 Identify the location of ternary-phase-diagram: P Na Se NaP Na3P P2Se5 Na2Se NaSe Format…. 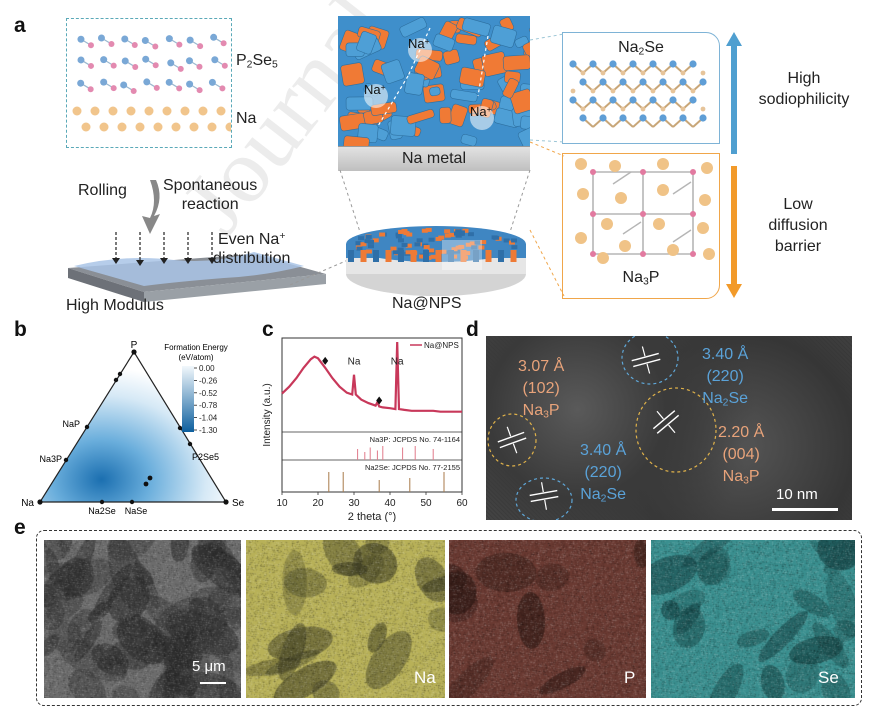
(133, 428).